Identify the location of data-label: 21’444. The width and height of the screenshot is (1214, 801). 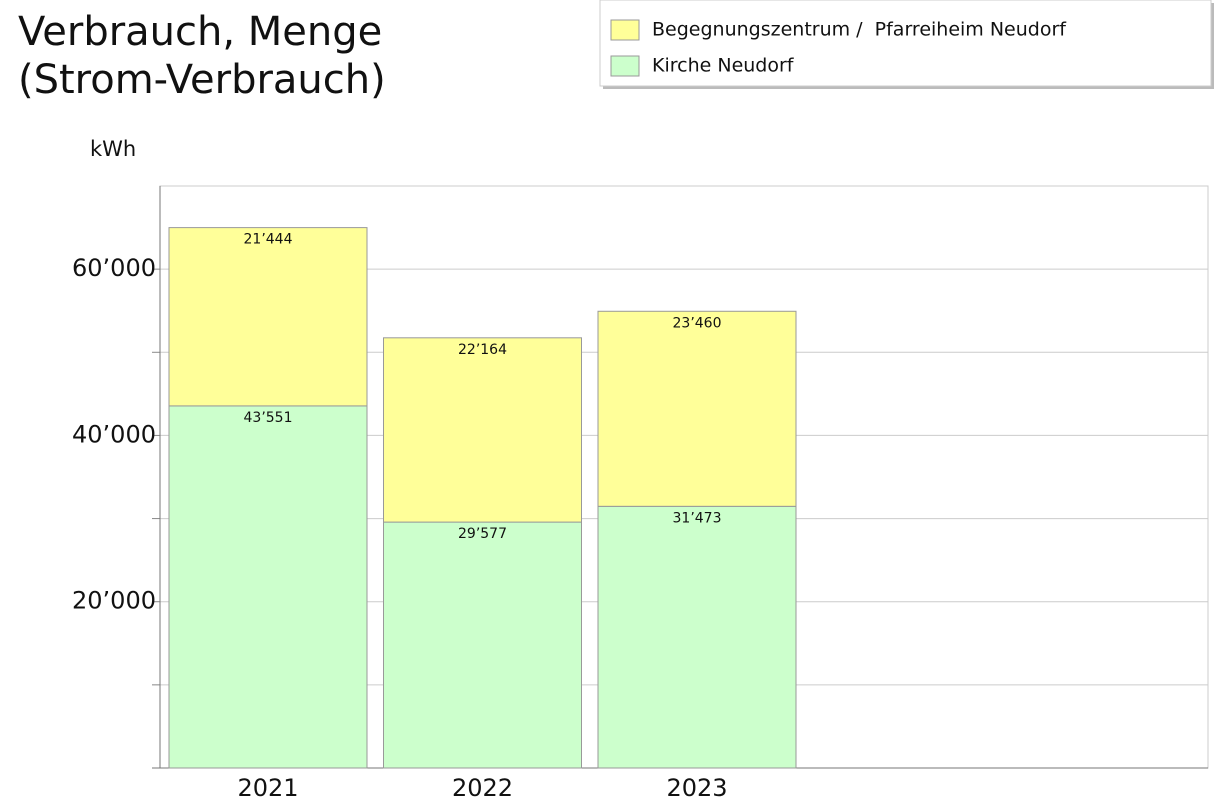
(268, 240).